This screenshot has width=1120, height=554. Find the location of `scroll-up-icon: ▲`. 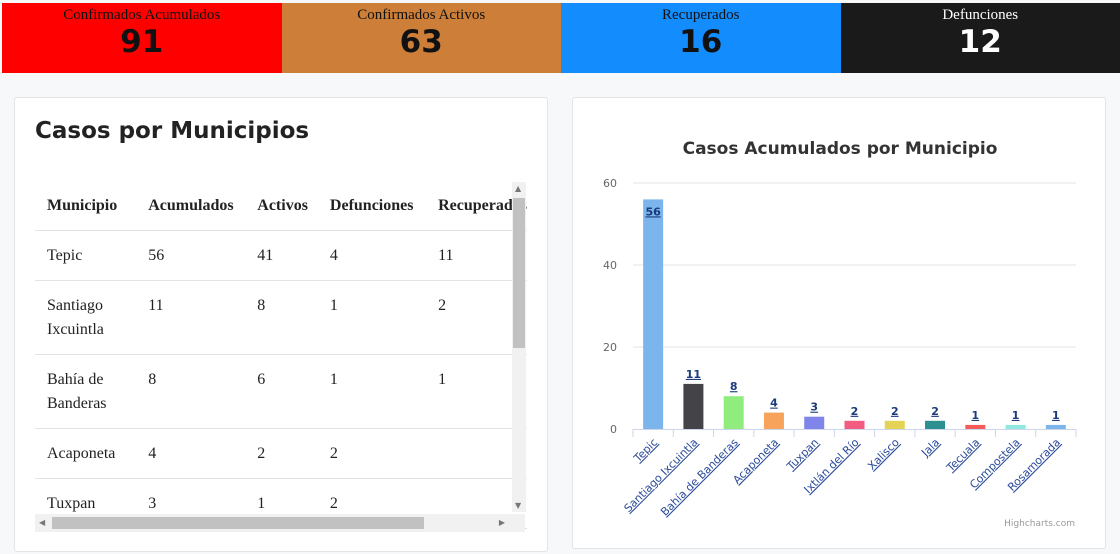

scroll-up-icon: ▲ is located at coordinates (518, 188).